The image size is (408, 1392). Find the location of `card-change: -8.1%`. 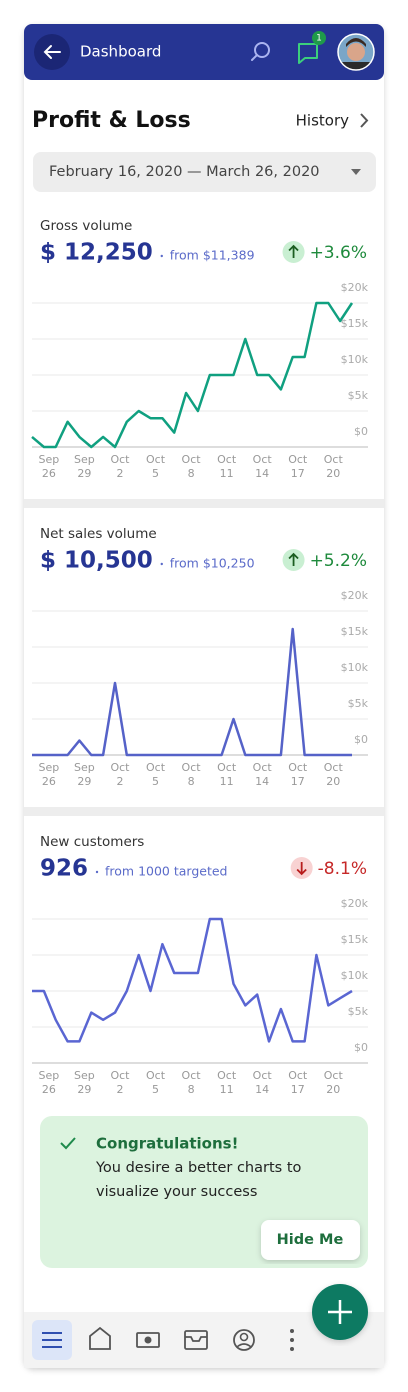

card-change: -8.1% is located at coordinates (342, 869).